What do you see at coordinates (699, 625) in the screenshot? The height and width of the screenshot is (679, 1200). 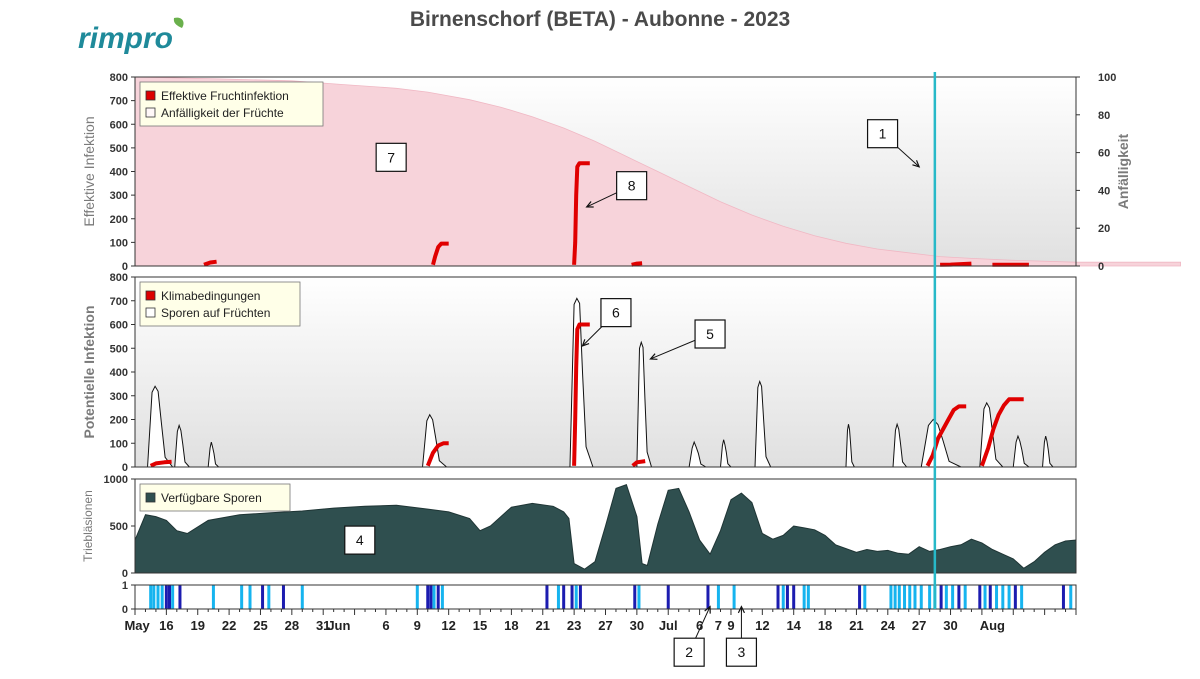 I see `x-tick-label: 6` at bounding box center [699, 625].